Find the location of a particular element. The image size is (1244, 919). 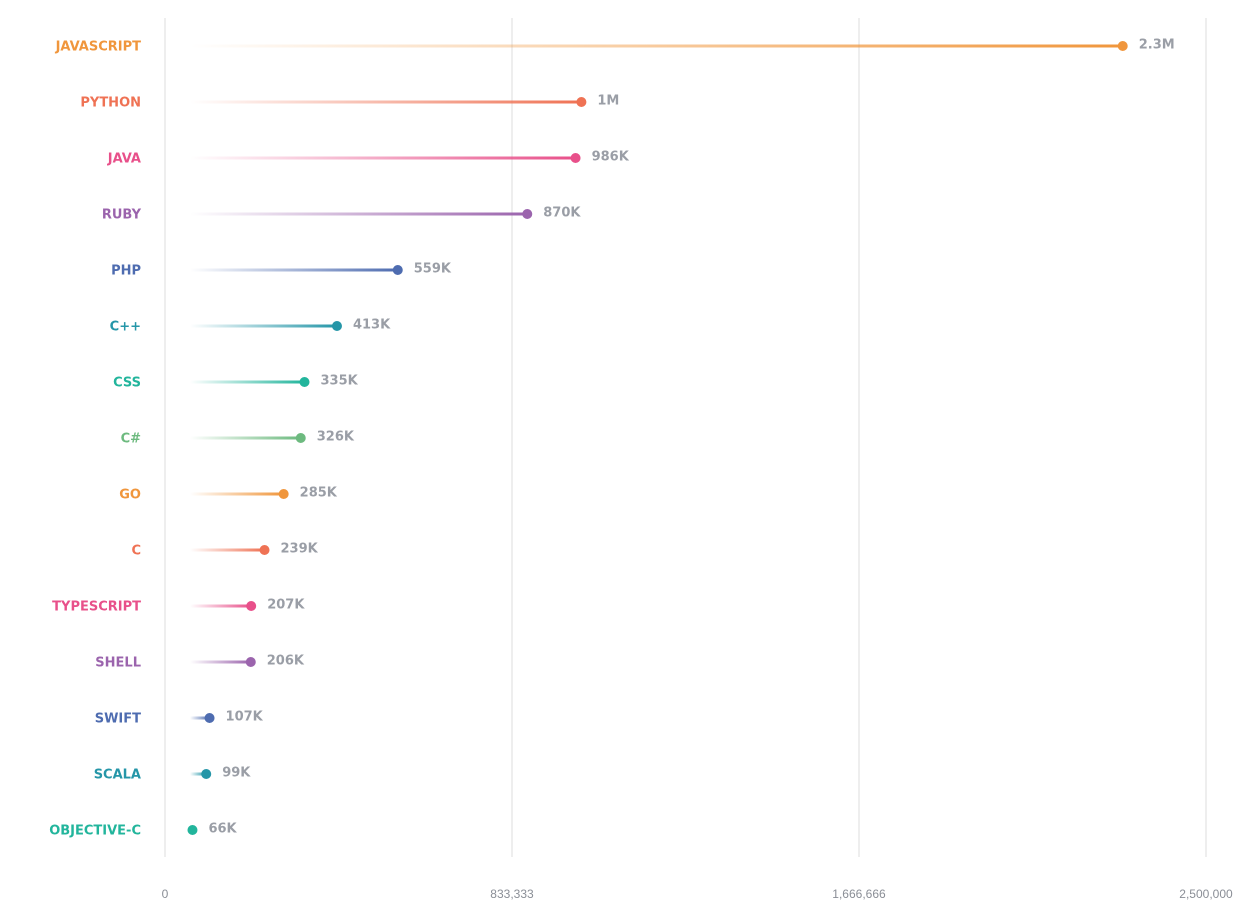

category-label: JAVASCRIPT is located at coordinates (98, 47).